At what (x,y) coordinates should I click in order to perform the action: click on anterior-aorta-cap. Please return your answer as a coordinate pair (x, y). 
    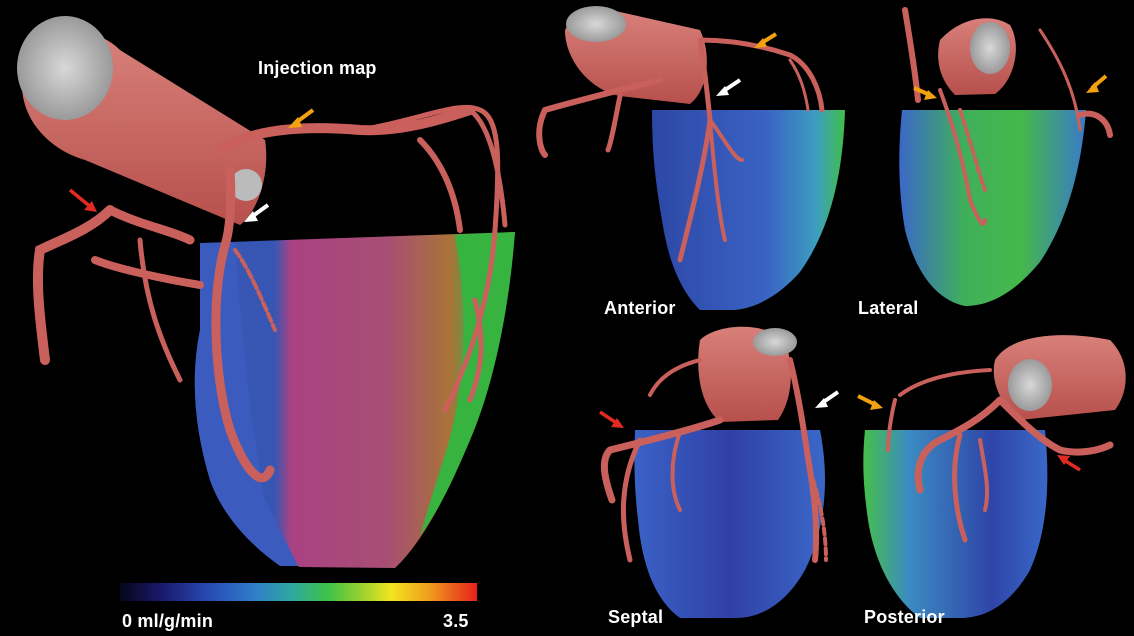
    Looking at the image, I should click on (596, 24).